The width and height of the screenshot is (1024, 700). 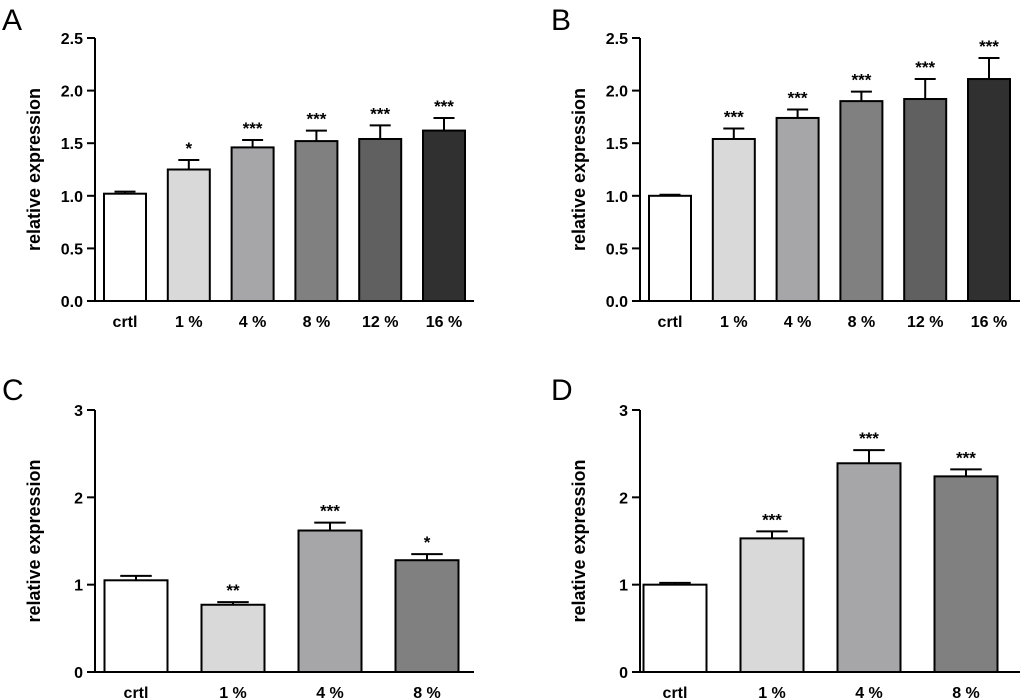 What do you see at coordinates (561, 20) in the screenshot?
I see `panel-letter-b: B` at bounding box center [561, 20].